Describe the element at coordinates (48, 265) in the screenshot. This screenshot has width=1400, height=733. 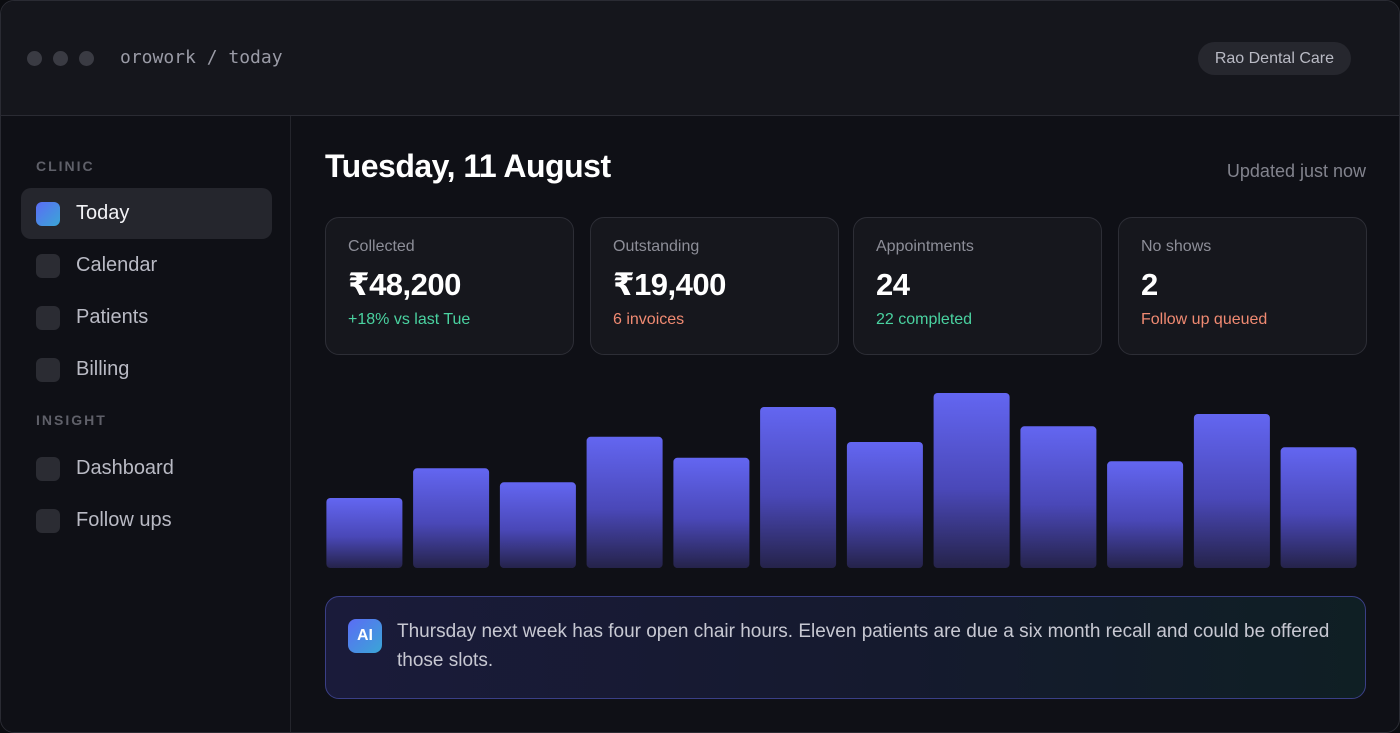
I see `calendar-icon` at that location.